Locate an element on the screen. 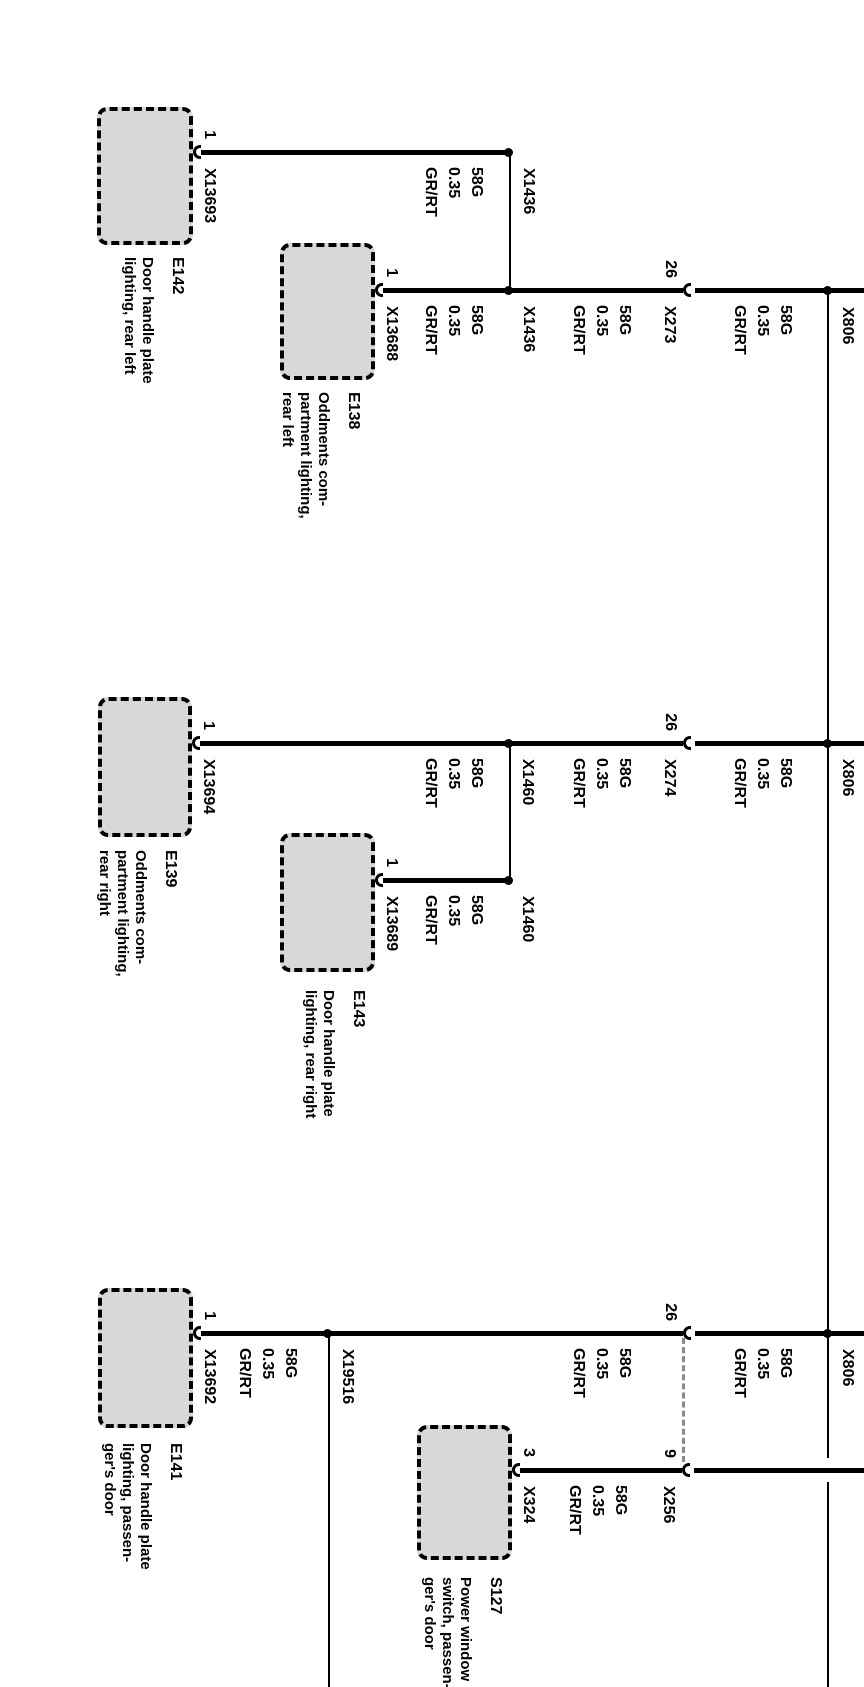 The height and width of the screenshot is (1687, 864). junction-label: X19516 is located at coordinates (347, 1377).